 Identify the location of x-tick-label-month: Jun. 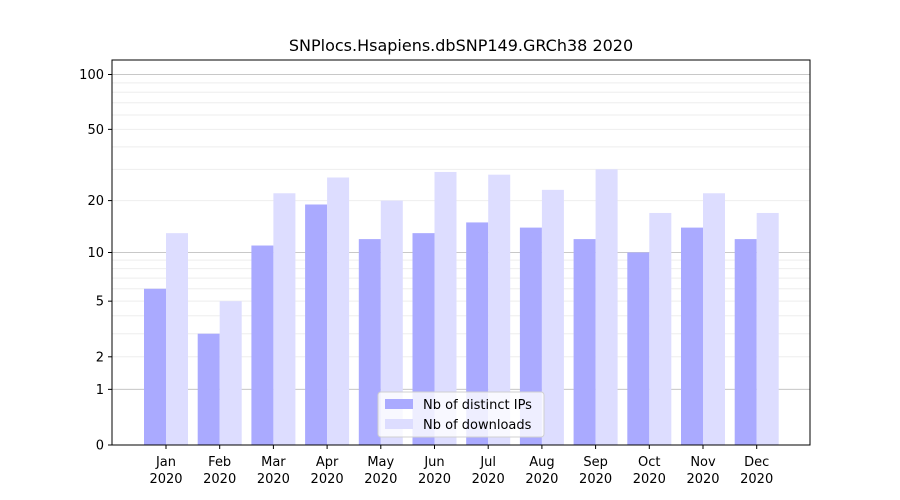
(433, 462).